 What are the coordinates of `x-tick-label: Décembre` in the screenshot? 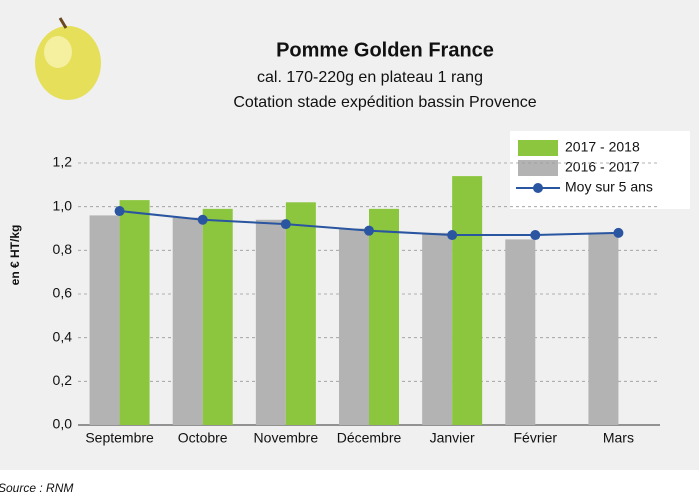 It's located at (369, 438).